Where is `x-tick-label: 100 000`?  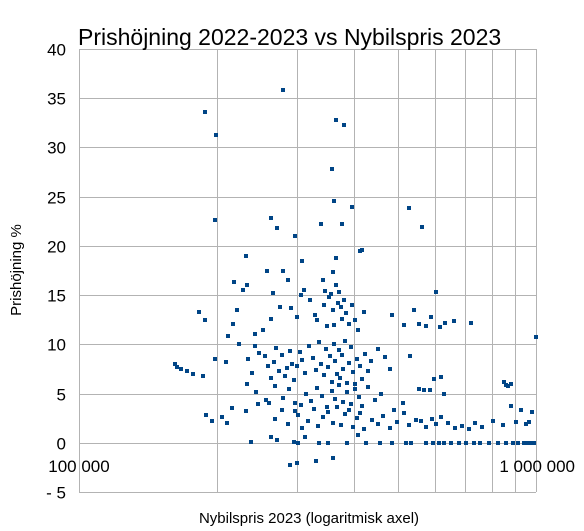
x-tick-label: 100 000 is located at coordinates (78, 466).